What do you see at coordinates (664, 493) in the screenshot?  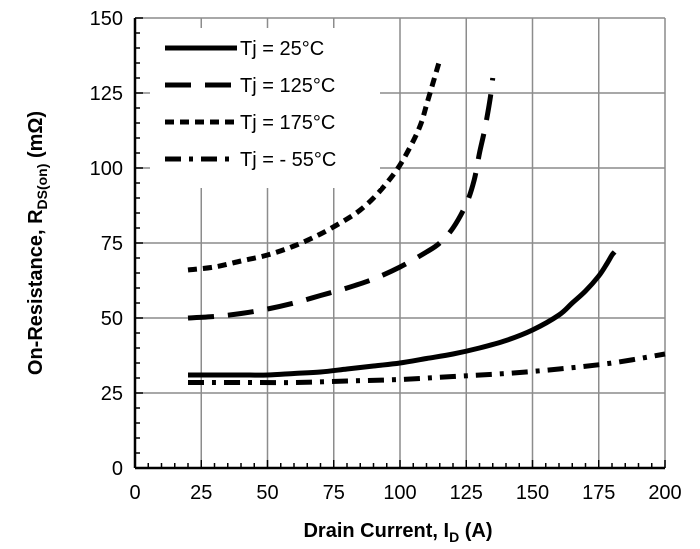 I see `x-tick-label: 200` at bounding box center [664, 493].